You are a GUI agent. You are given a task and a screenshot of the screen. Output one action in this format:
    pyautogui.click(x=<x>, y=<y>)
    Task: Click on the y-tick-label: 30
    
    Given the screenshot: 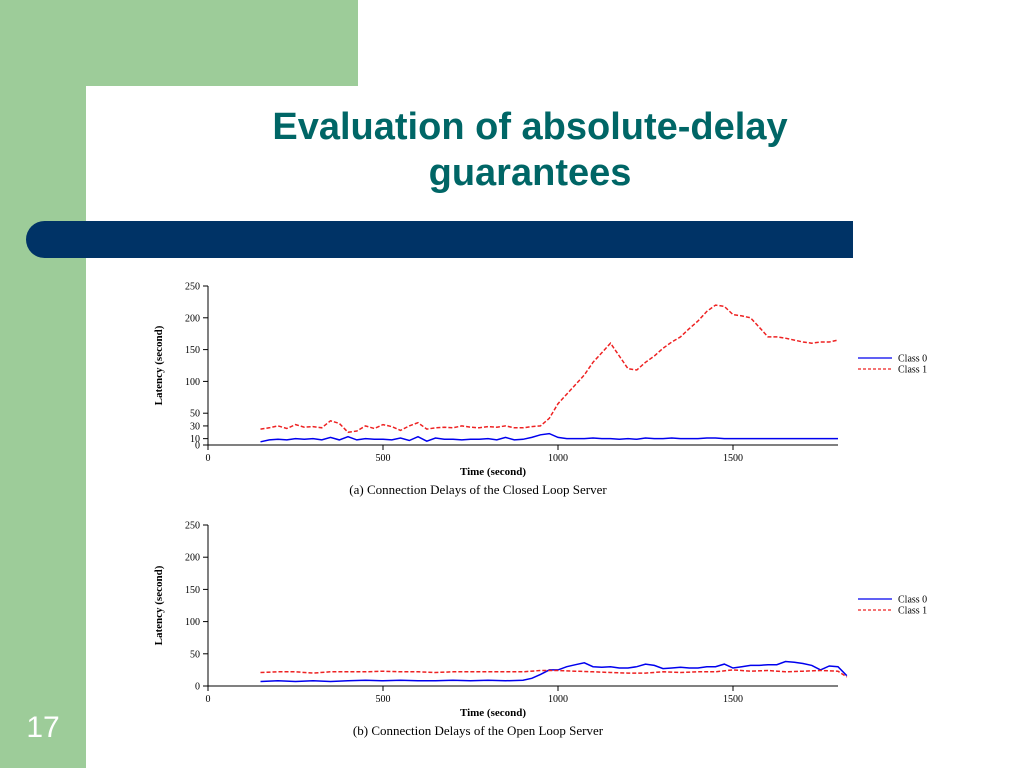 What is the action you would take?
    pyautogui.click(x=195, y=426)
    